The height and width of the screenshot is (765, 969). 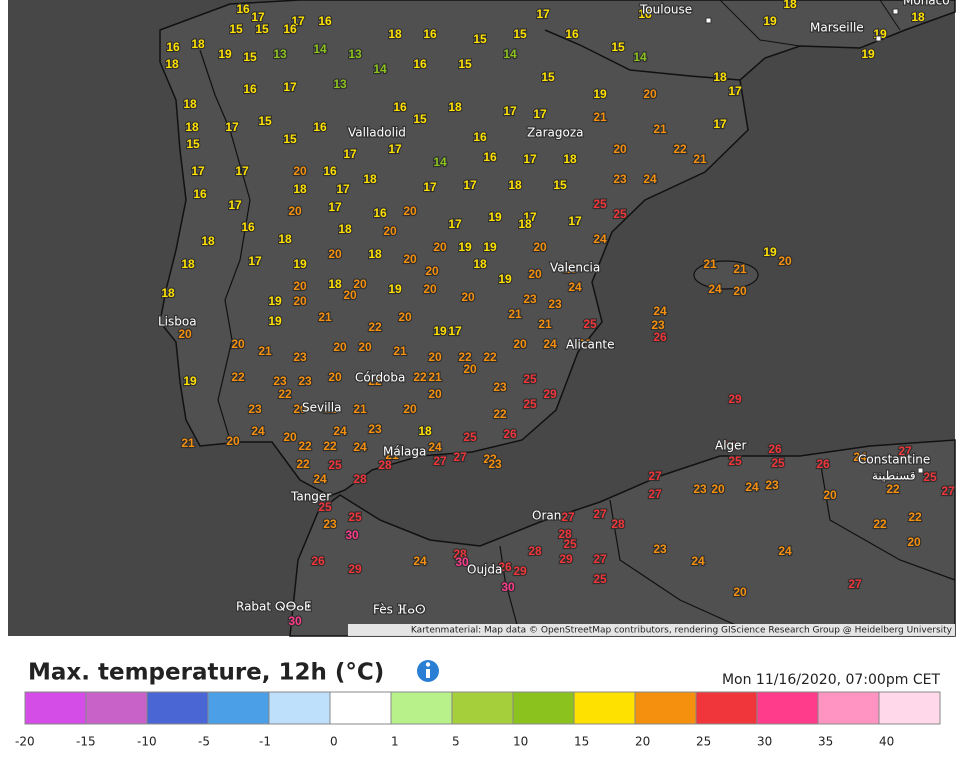 I want to click on legend-date: Mon 11/16/2020, 07:00pm CET, so click(x=831, y=680).